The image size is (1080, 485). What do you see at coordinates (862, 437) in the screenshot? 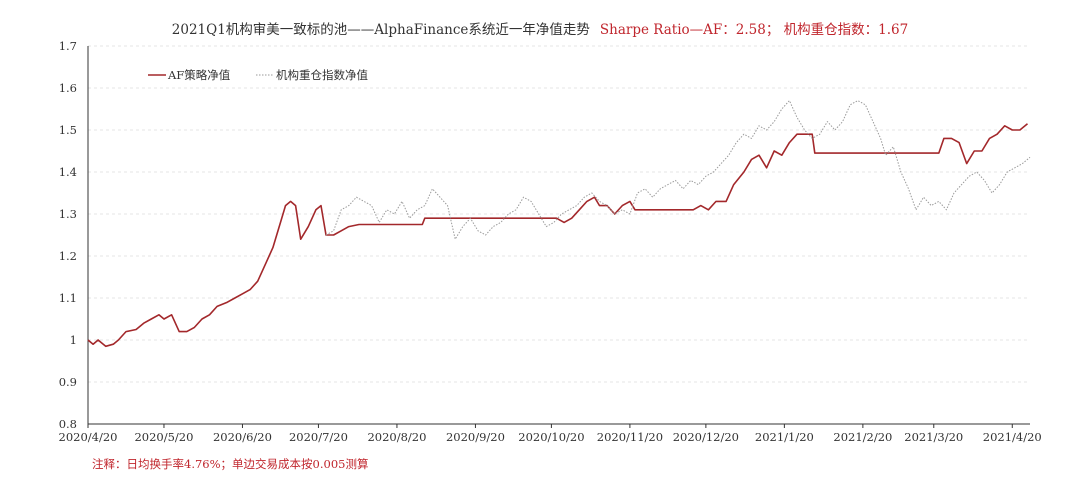
I see `x-tick-label: 2021/2/20` at bounding box center [862, 437].